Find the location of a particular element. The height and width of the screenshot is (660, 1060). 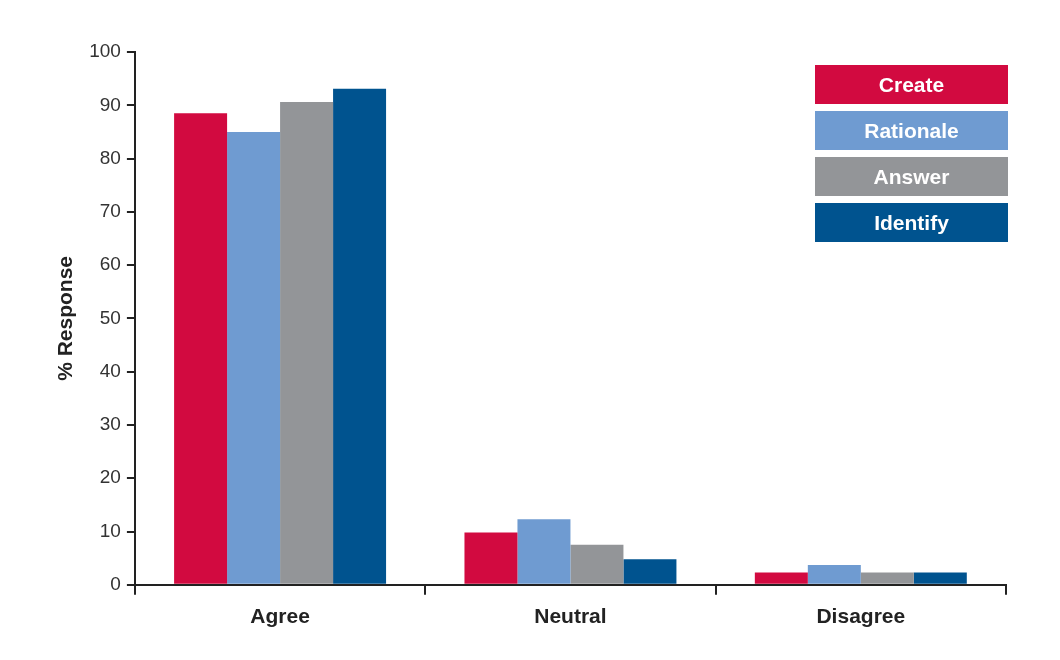

y-tick-label: 60 is located at coordinates (110, 264).